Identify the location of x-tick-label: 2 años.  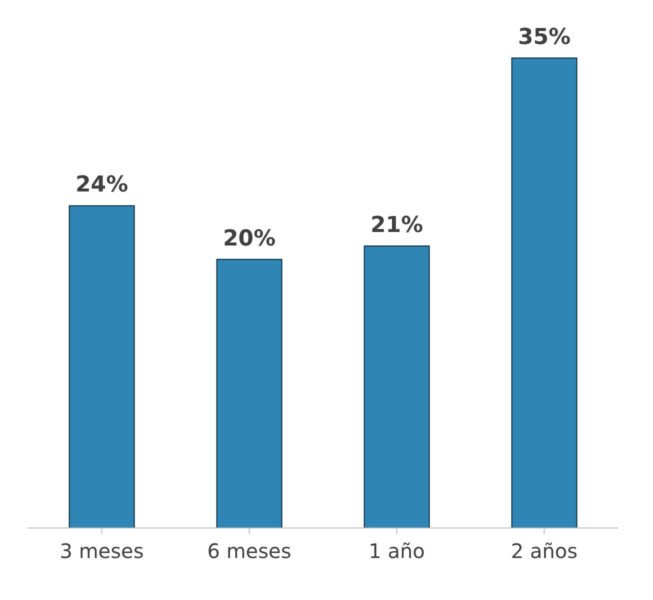
(544, 551).